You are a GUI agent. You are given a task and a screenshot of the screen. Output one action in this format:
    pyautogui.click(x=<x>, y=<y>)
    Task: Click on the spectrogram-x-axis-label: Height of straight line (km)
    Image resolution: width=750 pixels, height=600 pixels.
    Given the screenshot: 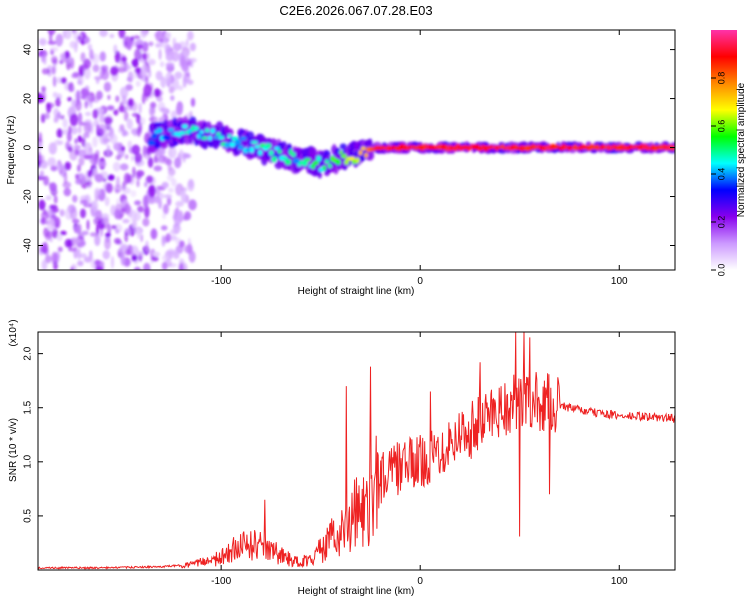 What is the action you would take?
    pyautogui.click(x=356, y=291)
    